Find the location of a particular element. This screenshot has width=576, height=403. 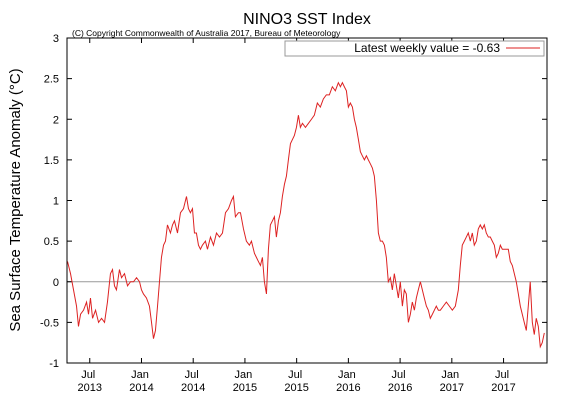

legend-label: Latest weekly value = -0.63 is located at coordinates (427, 48).